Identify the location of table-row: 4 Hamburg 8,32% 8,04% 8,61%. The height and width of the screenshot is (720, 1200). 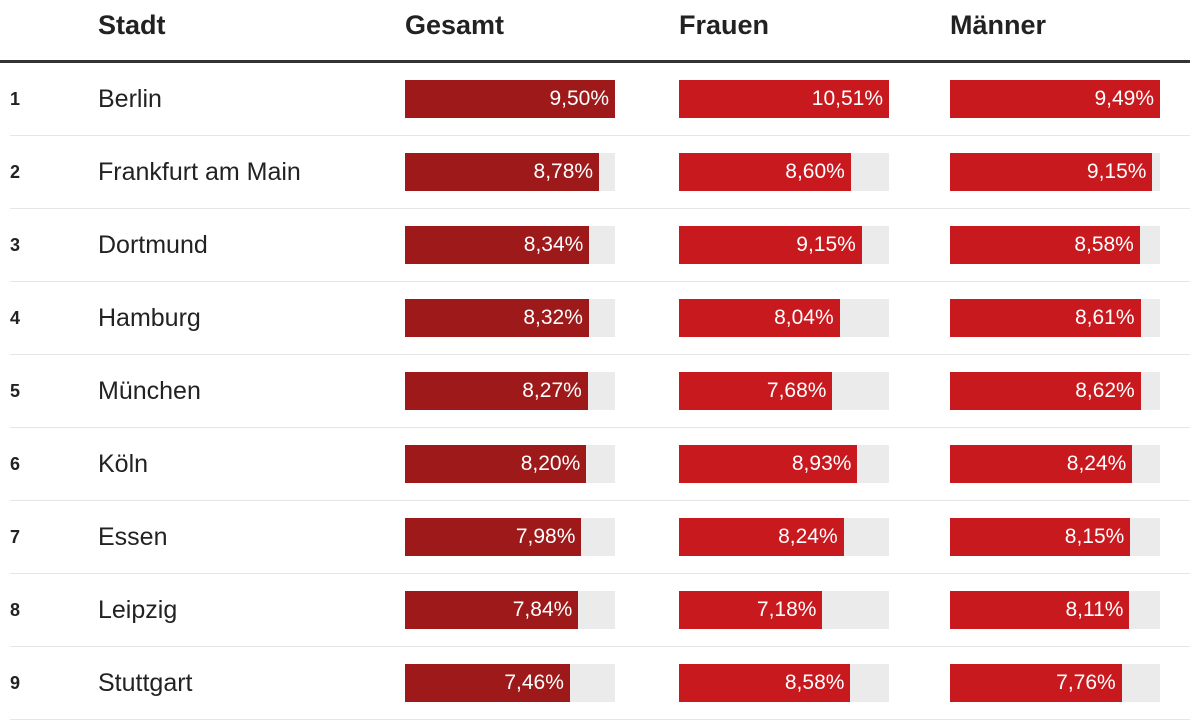
(600, 318).